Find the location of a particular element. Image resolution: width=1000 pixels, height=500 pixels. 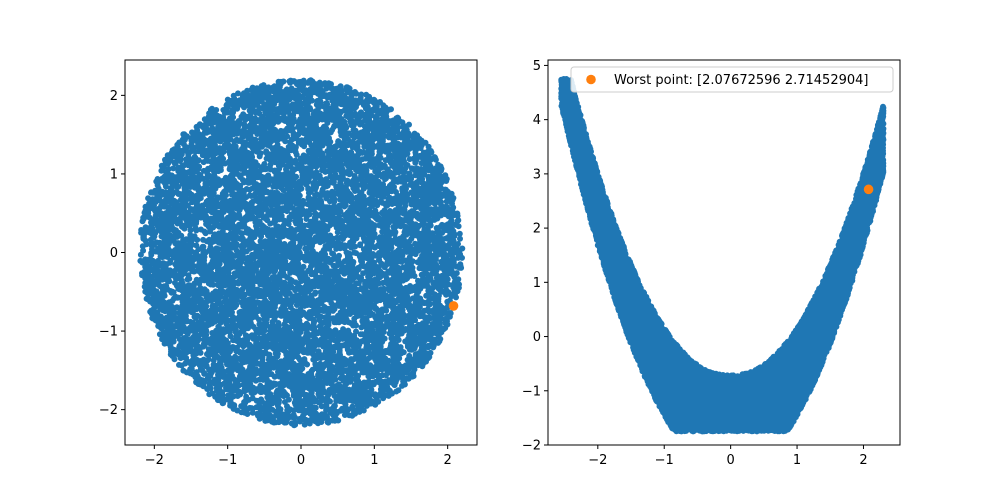

right-y-ticks: −2 −1 0 1 2 3 4 5 is located at coordinates (535, 256).